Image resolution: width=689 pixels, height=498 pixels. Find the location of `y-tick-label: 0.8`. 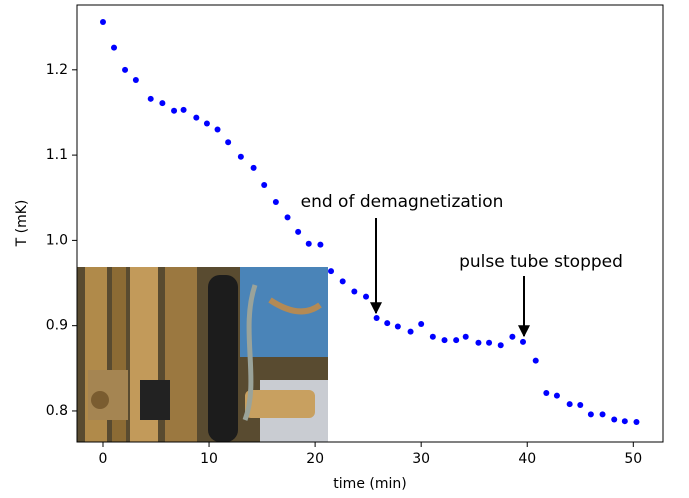

y-tick-label: 0.8 is located at coordinates (57, 411).